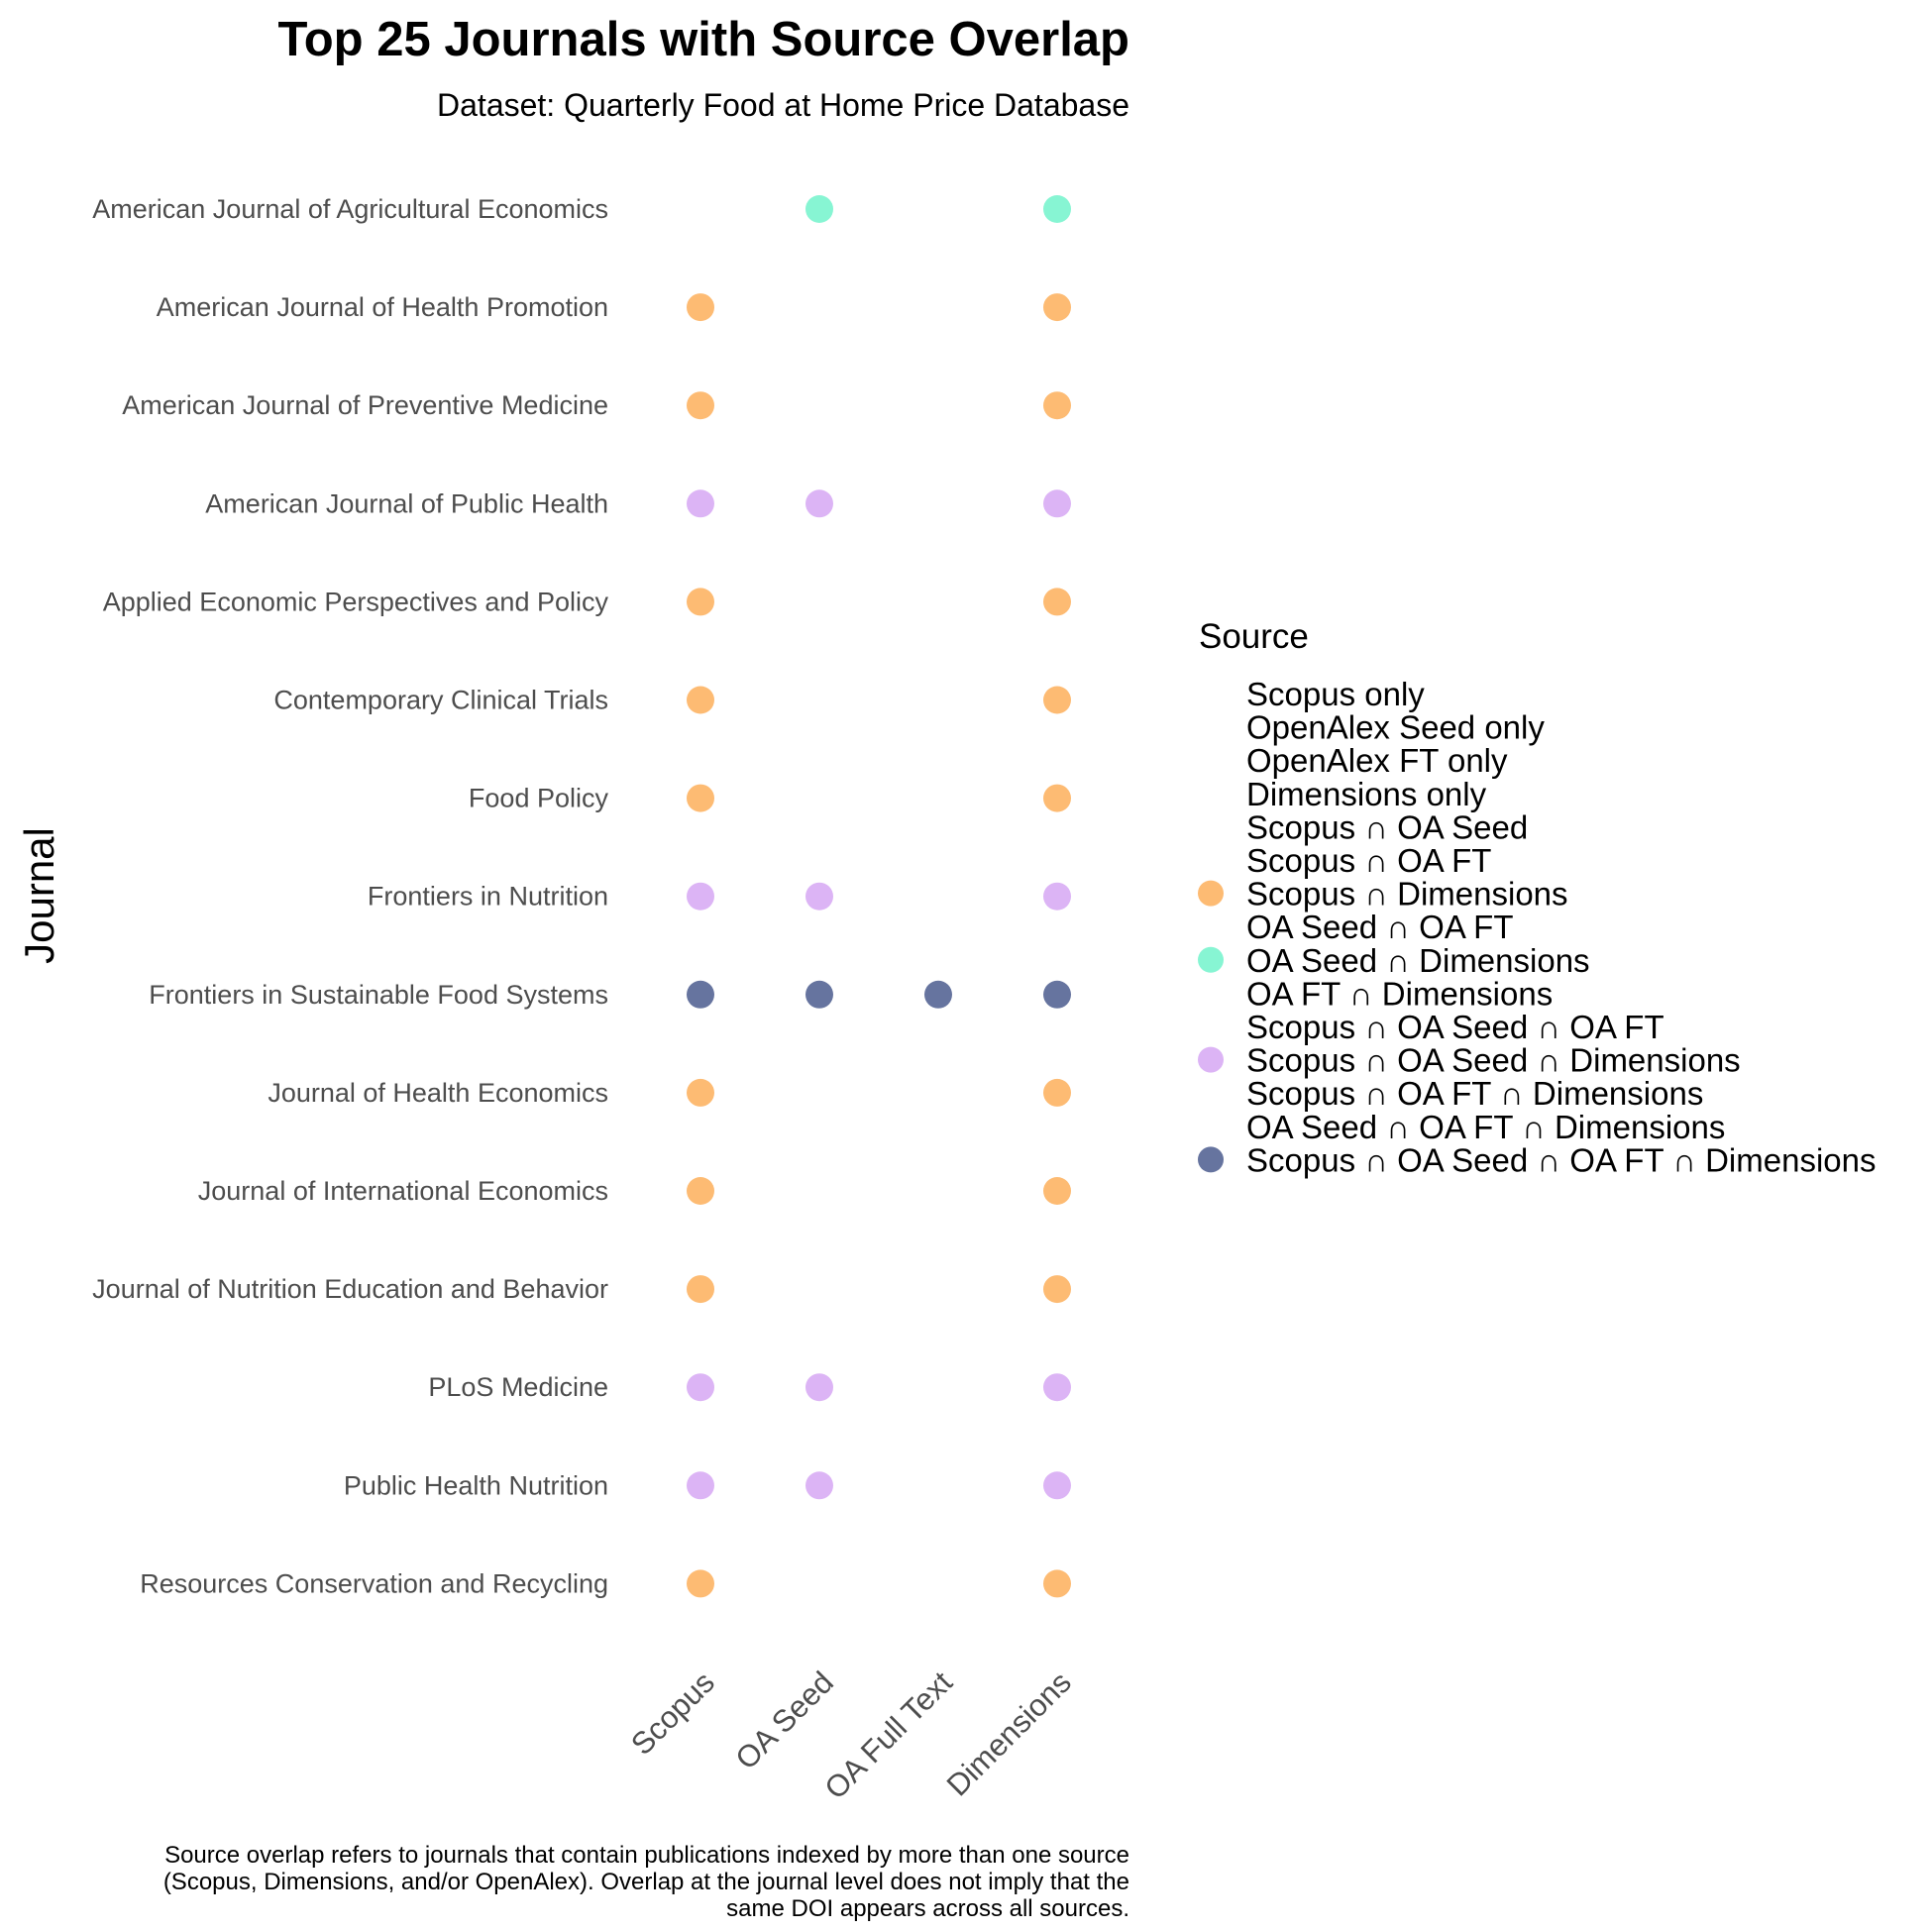  Describe the element at coordinates (879, 897) in the screenshot. I see `data-points` at that location.